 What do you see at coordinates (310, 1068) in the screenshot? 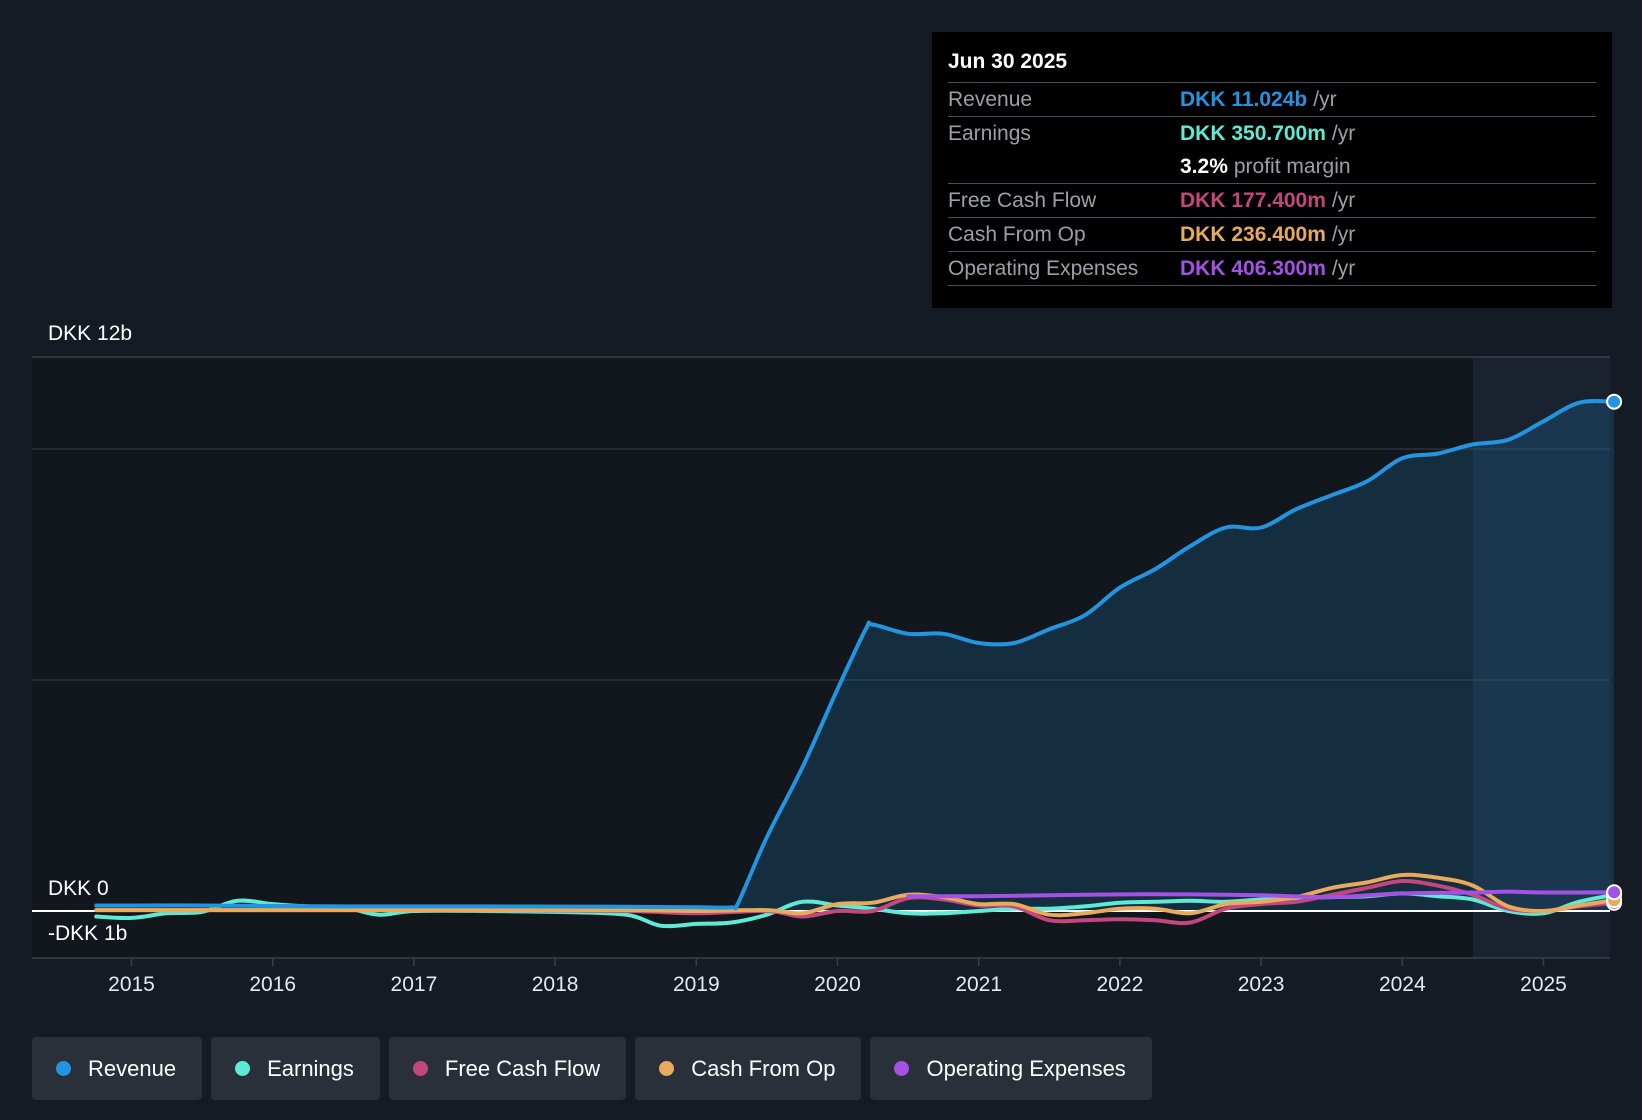
I see `legend-label: Earnings` at bounding box center [310, 1068].